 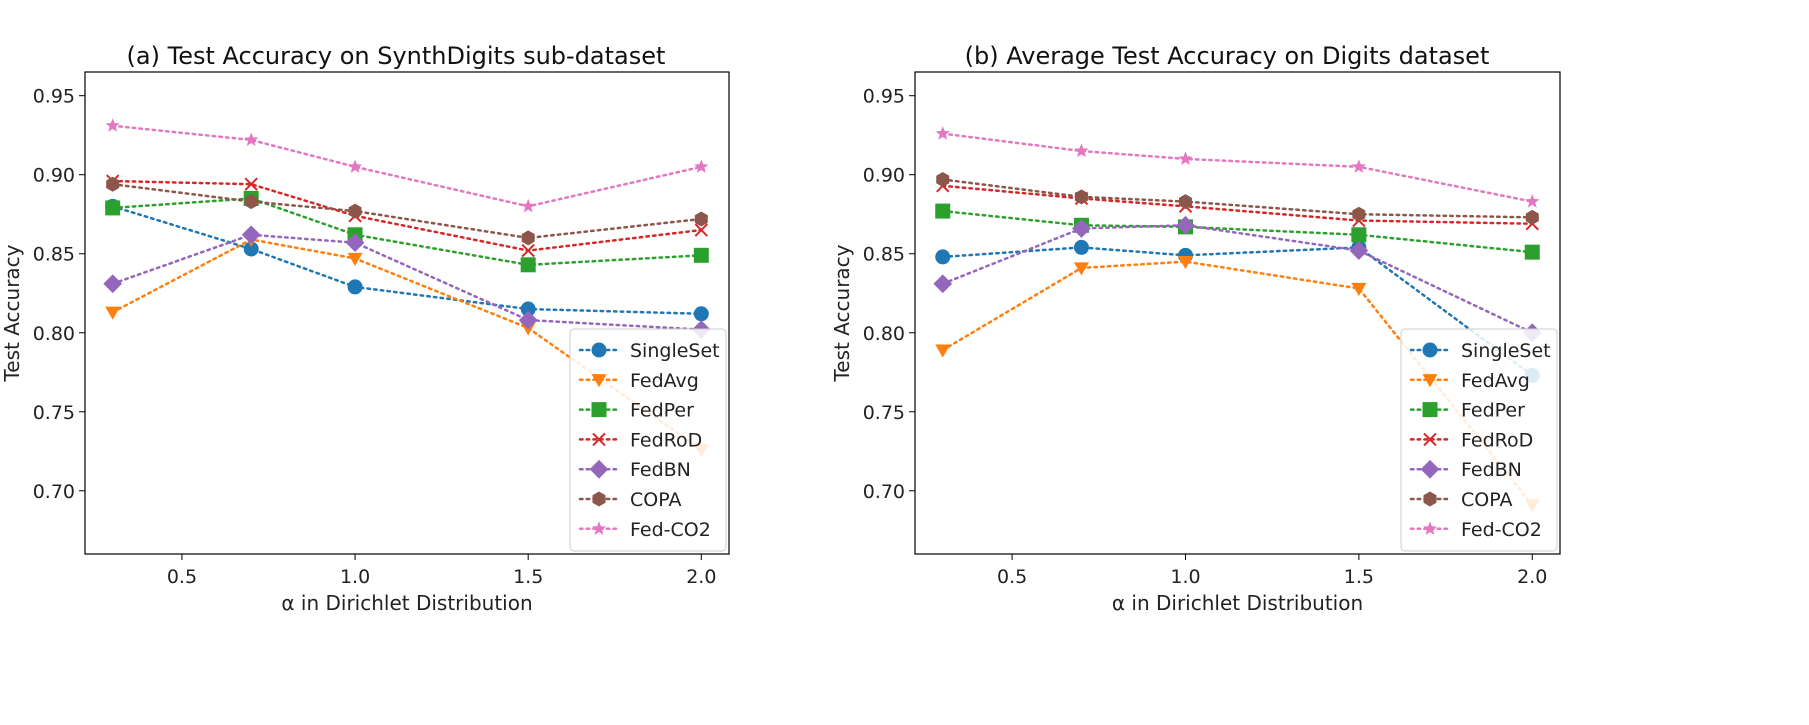 I want to click on legend-item: Fed-CO2, so click(x=1475, y=530).